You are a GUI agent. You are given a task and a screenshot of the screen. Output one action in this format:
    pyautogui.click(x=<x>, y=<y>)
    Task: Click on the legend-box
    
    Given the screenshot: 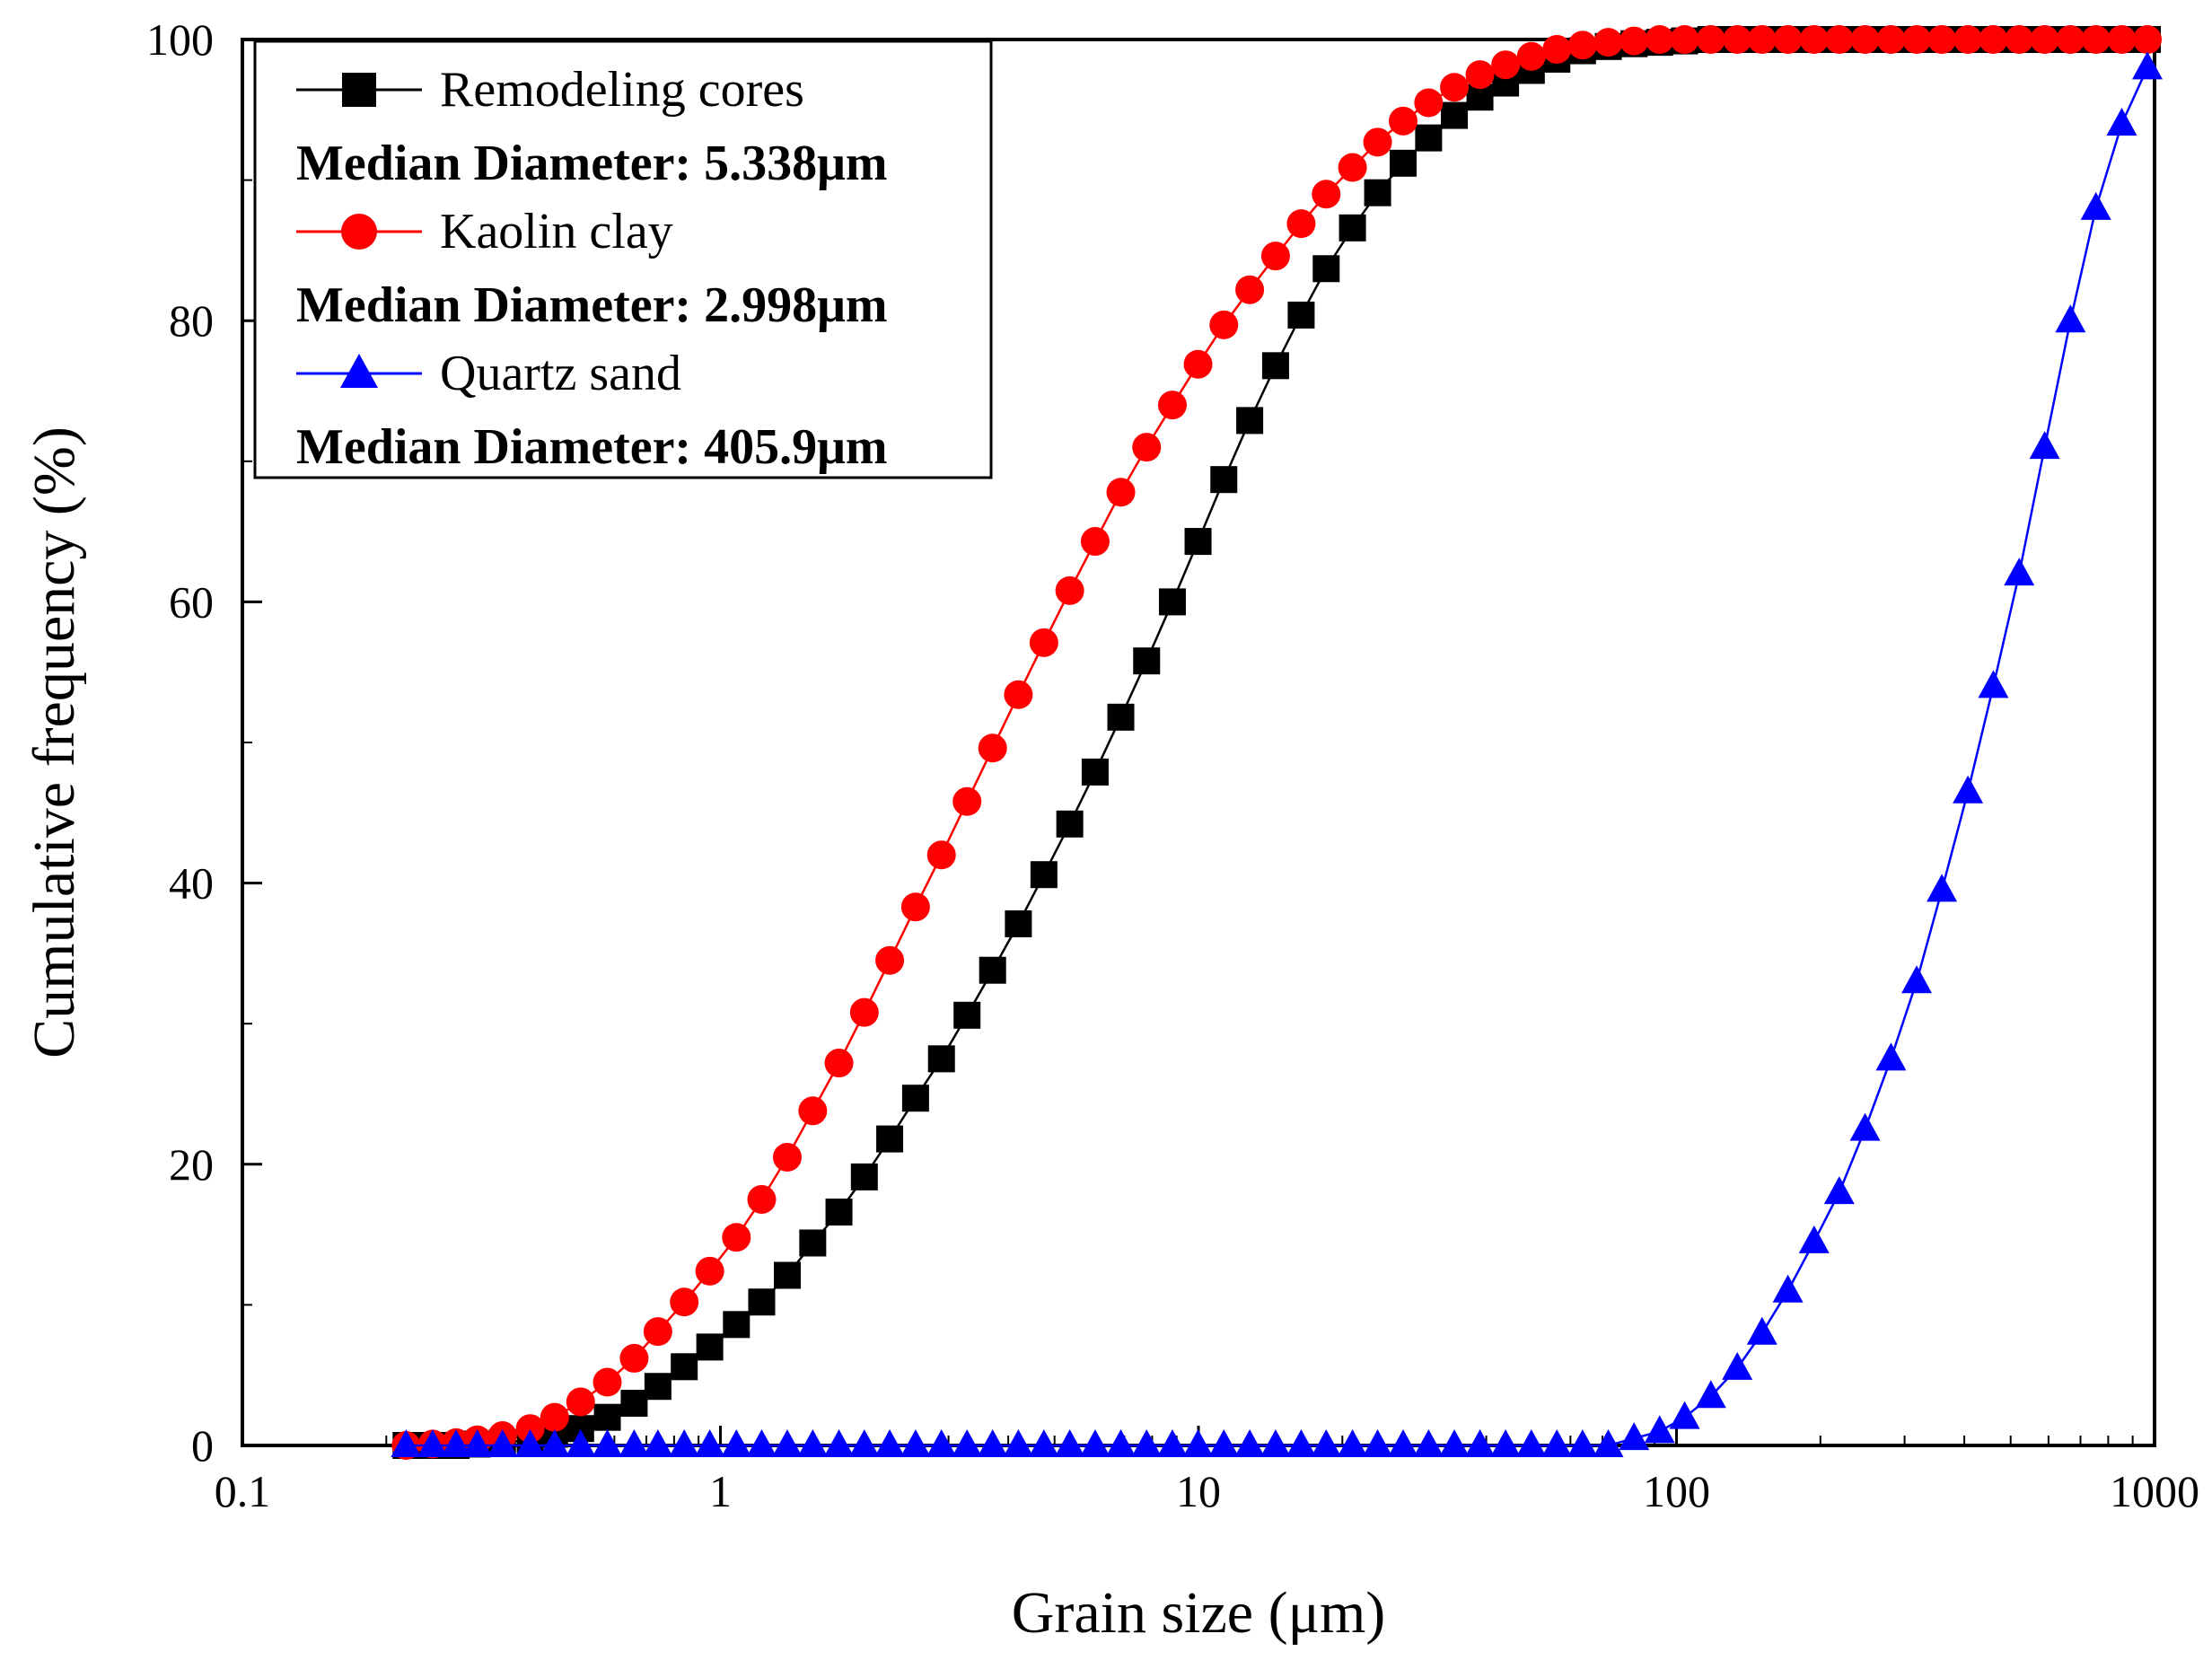 What is the action you would take?
    pyautogui.click(x=623, y=259)
    